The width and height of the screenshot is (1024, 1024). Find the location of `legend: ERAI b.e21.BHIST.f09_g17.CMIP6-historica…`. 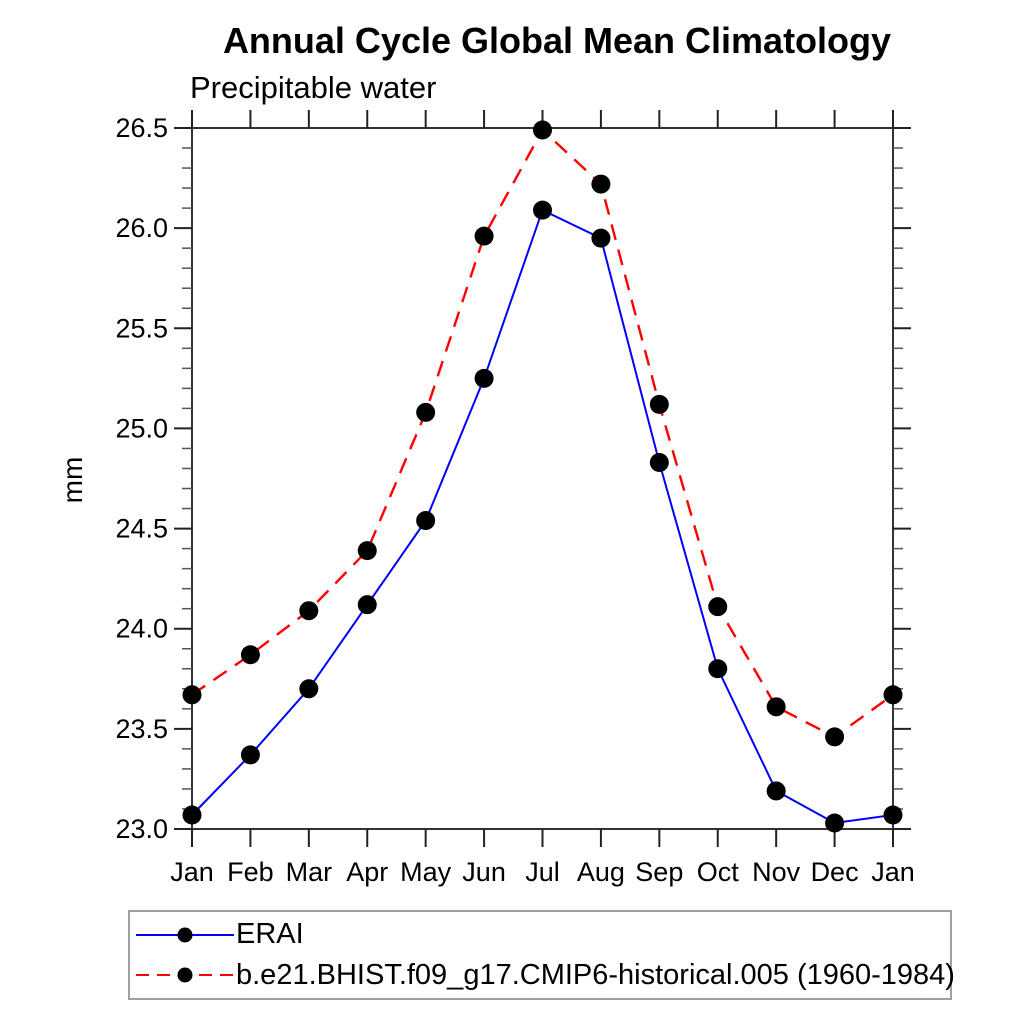

legend: ERAI b.e21.BHIST.f09_g17.CMIP6-historica… is located at coordinates (541, 955).